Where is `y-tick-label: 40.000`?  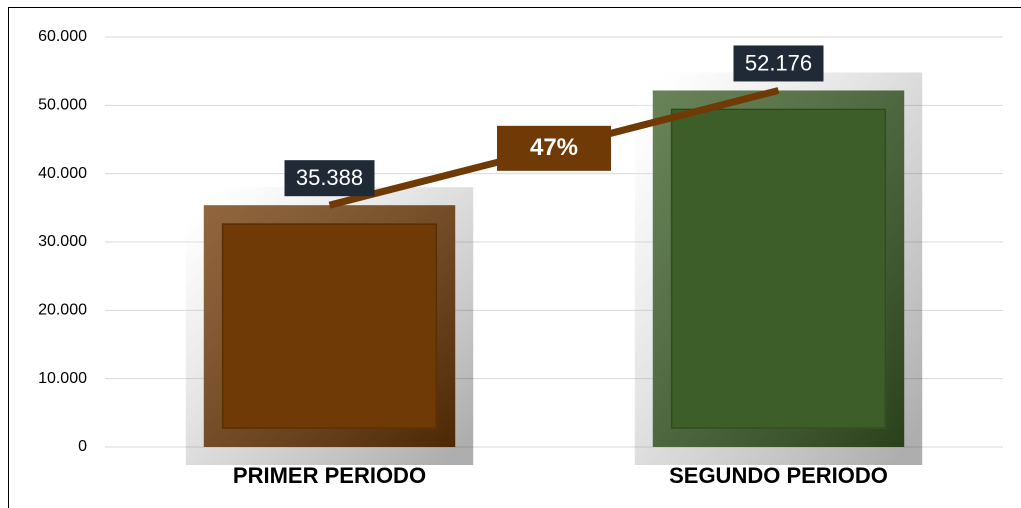 y-tick-label: 40.000 is located at coordinates (62, 173).